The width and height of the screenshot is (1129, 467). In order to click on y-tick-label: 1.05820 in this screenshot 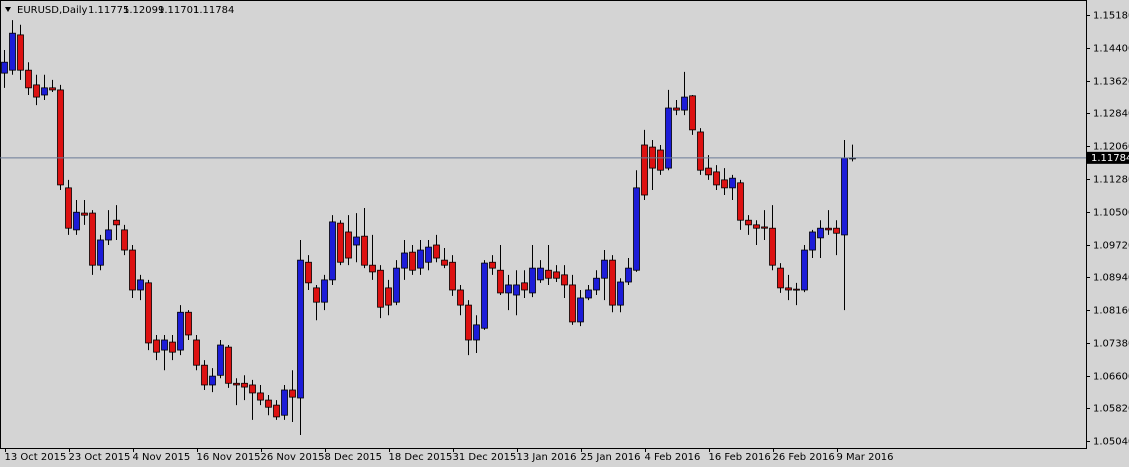, I will do `click(1111, 409)`.